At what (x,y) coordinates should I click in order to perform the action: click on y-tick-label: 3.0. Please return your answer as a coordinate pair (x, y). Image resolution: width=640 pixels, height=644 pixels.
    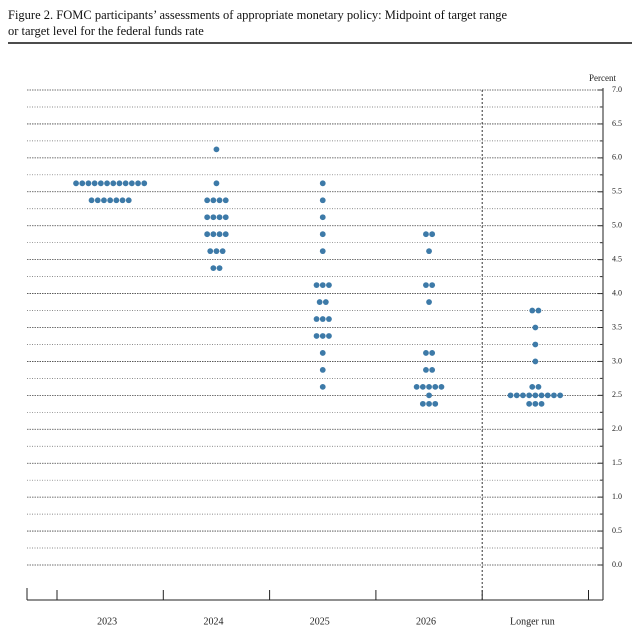
    Looking at the image, I should click on (617, 360).